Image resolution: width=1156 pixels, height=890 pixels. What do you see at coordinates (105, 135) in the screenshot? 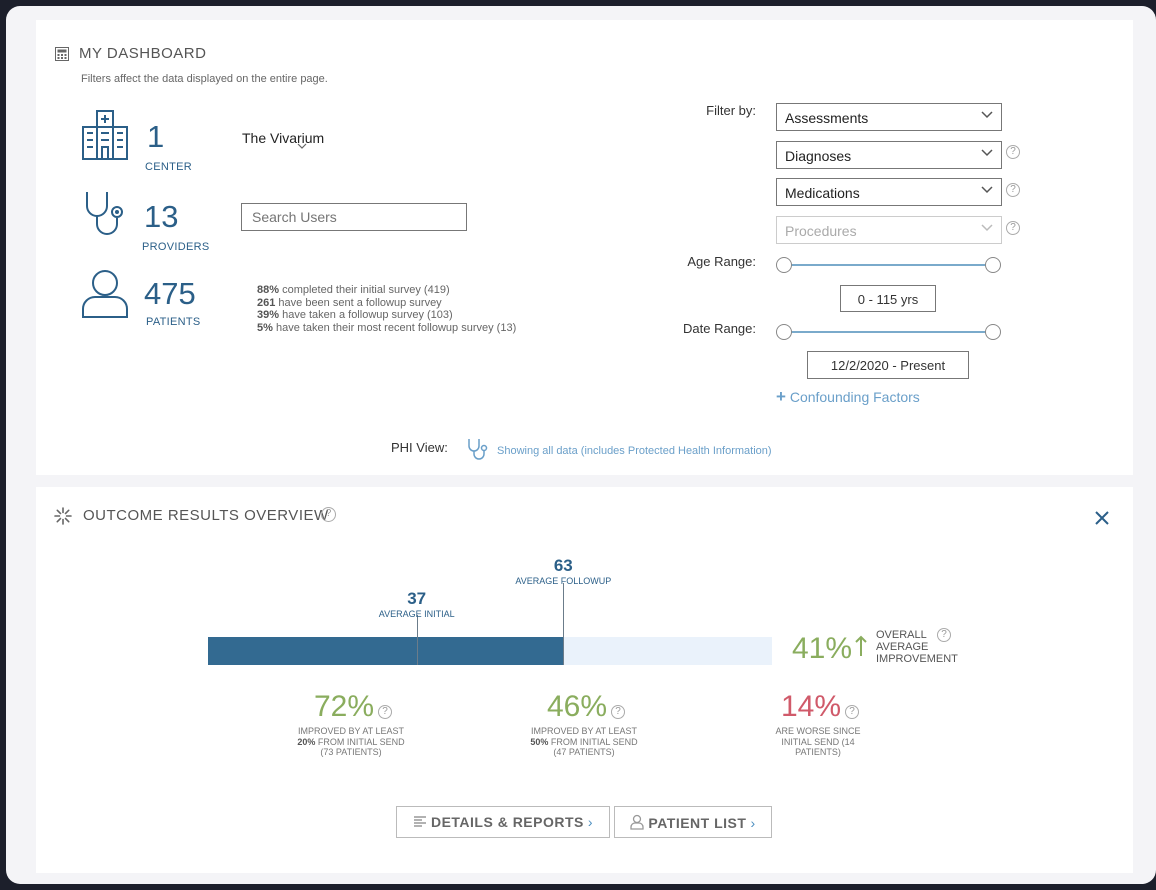
I see `hospital-icon` at bounding box center [105, 135].